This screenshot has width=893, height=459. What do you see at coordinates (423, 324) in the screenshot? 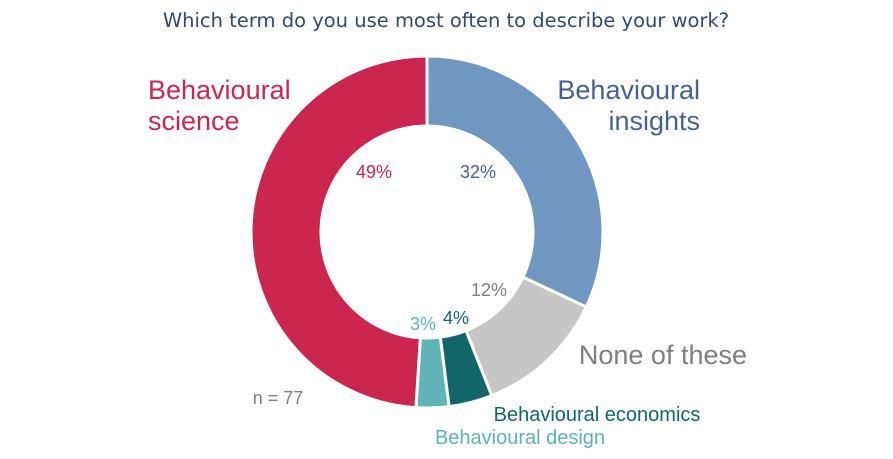
I see `pct-label-behavioural-design: 3%` at bounding box center [423, 324].